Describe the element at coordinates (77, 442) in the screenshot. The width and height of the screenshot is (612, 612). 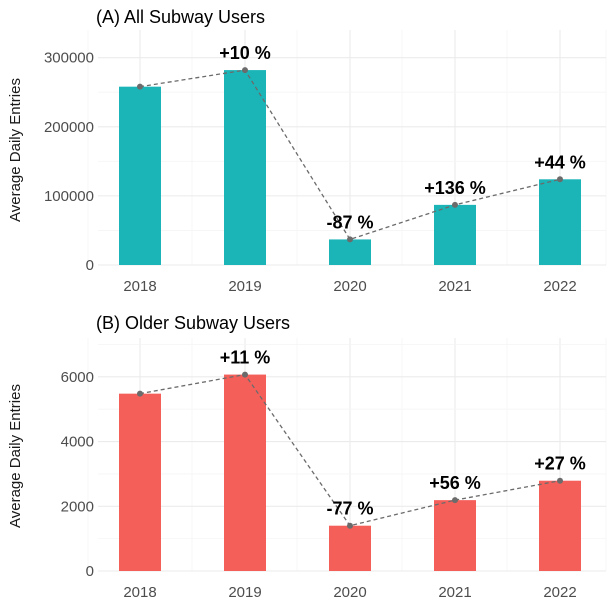
I see `panel-b-ytick-label: 4000` at that location.